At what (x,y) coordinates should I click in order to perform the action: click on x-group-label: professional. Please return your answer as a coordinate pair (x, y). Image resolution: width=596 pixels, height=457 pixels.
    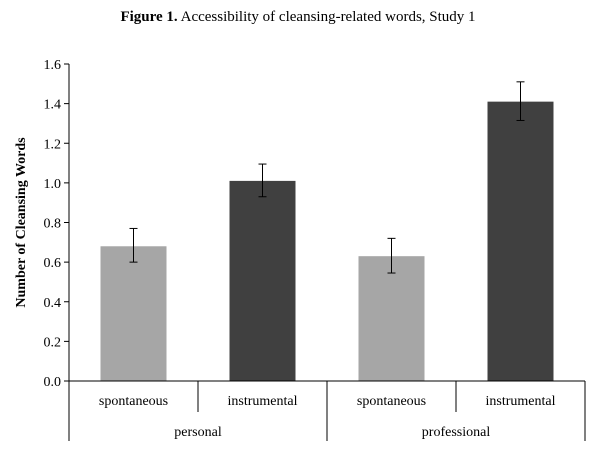
    Looking at the image, I should click on (456, 432).